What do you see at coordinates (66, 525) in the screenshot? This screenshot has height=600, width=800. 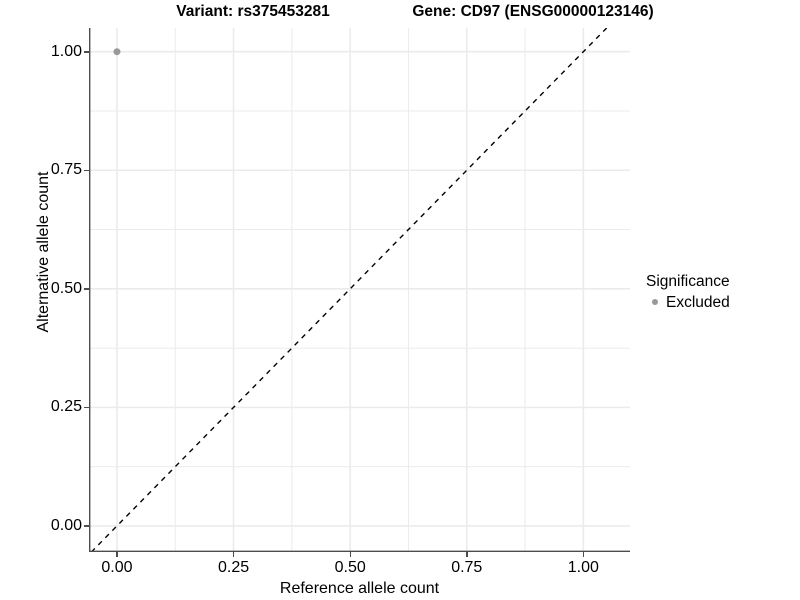 I see `y-axis-tick-label: 0.00` at bounding box center [66, 525].